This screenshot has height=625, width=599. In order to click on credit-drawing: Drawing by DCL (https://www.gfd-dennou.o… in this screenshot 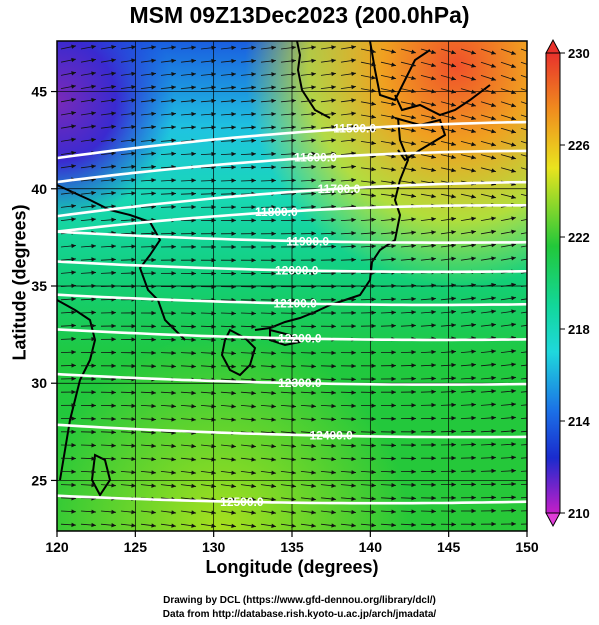, I will do `click(299, 600)`.